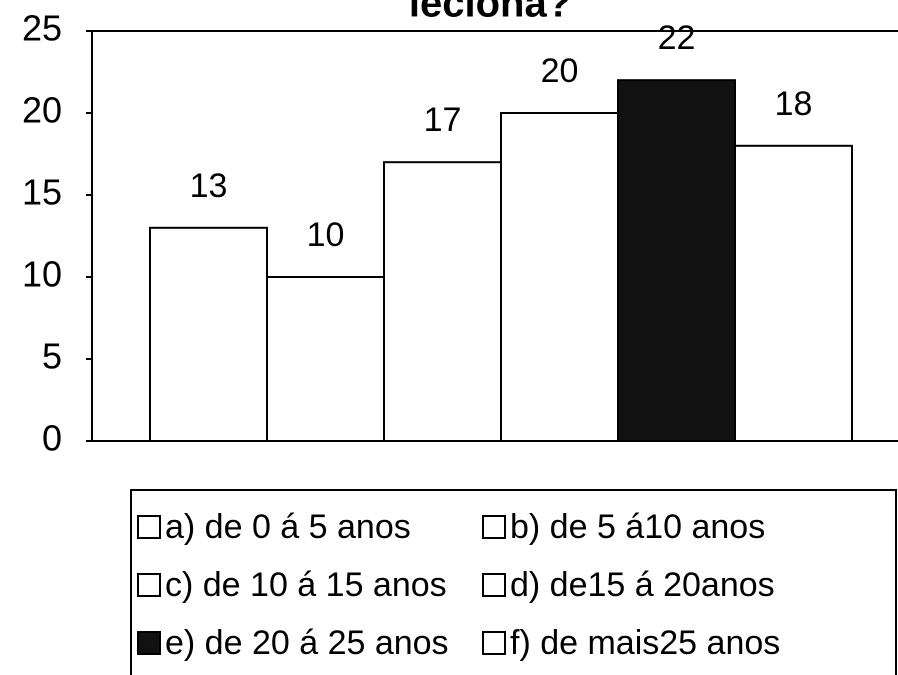 The image size is (898, 675). What do you see at coordinates (42, 192) in the screenshot?
I see `y-tick-label: 15` at bounding box center [42, 192].